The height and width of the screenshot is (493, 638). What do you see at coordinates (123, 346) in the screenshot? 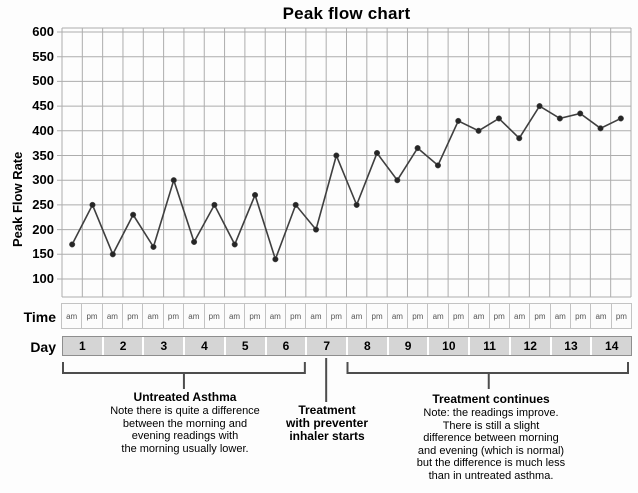
I see `day-cell: 2` at bounding box center [123, 346].